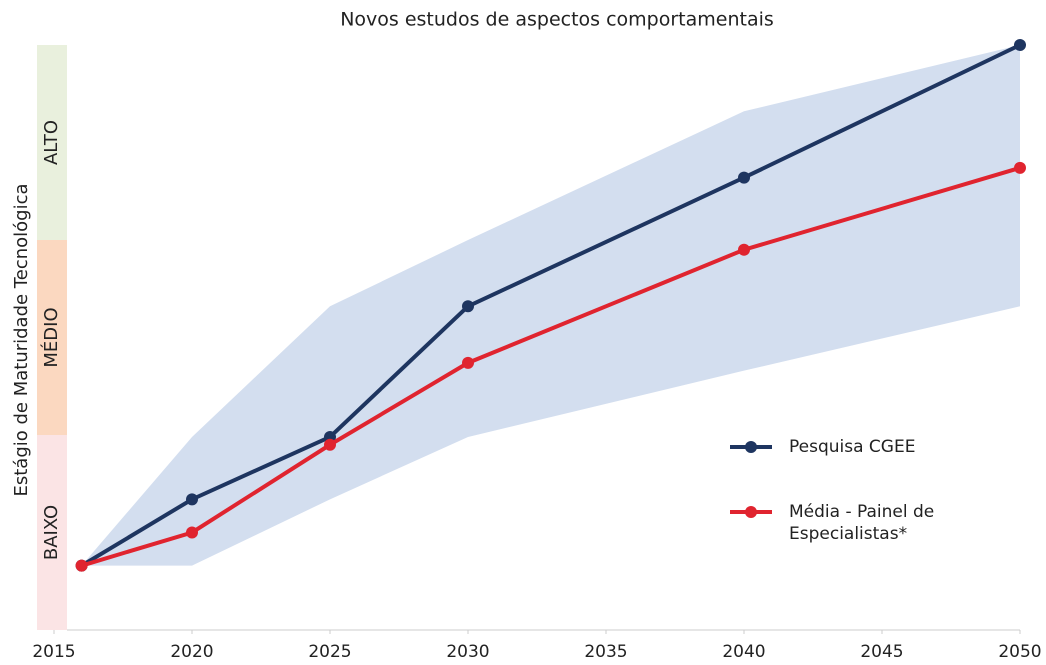 This screenshot has width=1046, height=665. Describe the element at coordinates (881, 652) in the screenshot. I see `x-tick-label: 2045` at that location.